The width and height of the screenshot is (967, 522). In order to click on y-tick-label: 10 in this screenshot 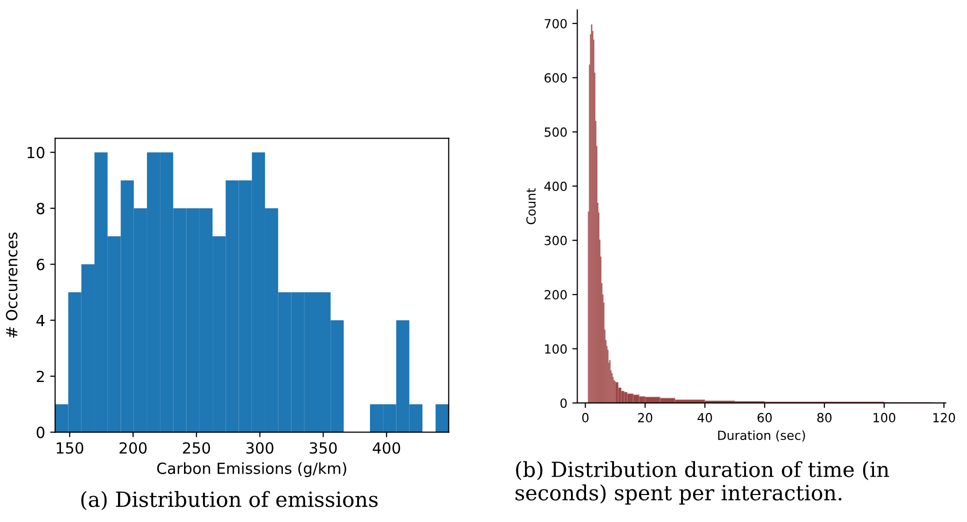, I will do `click(36, 152)`.